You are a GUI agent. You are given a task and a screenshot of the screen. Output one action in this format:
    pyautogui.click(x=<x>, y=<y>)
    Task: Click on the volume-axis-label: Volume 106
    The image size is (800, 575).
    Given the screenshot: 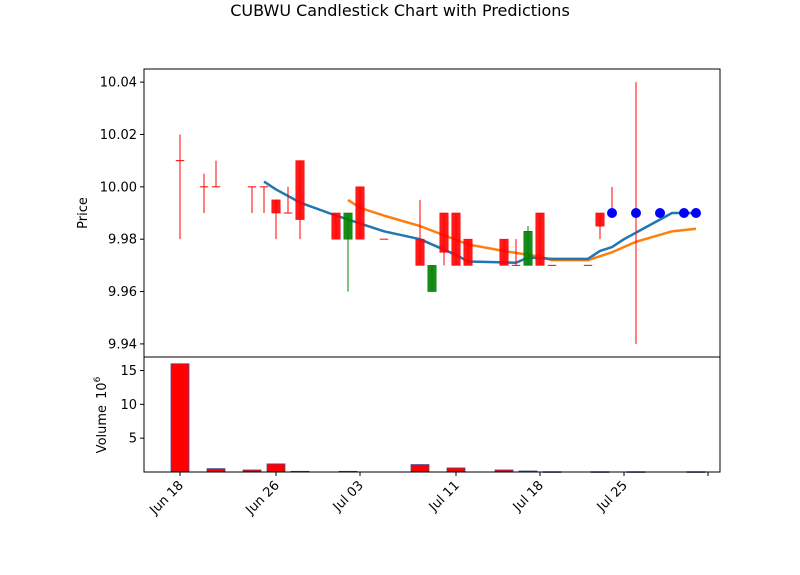 What is the action you would take?
    pyautogui.click(x=101, y=414)
    